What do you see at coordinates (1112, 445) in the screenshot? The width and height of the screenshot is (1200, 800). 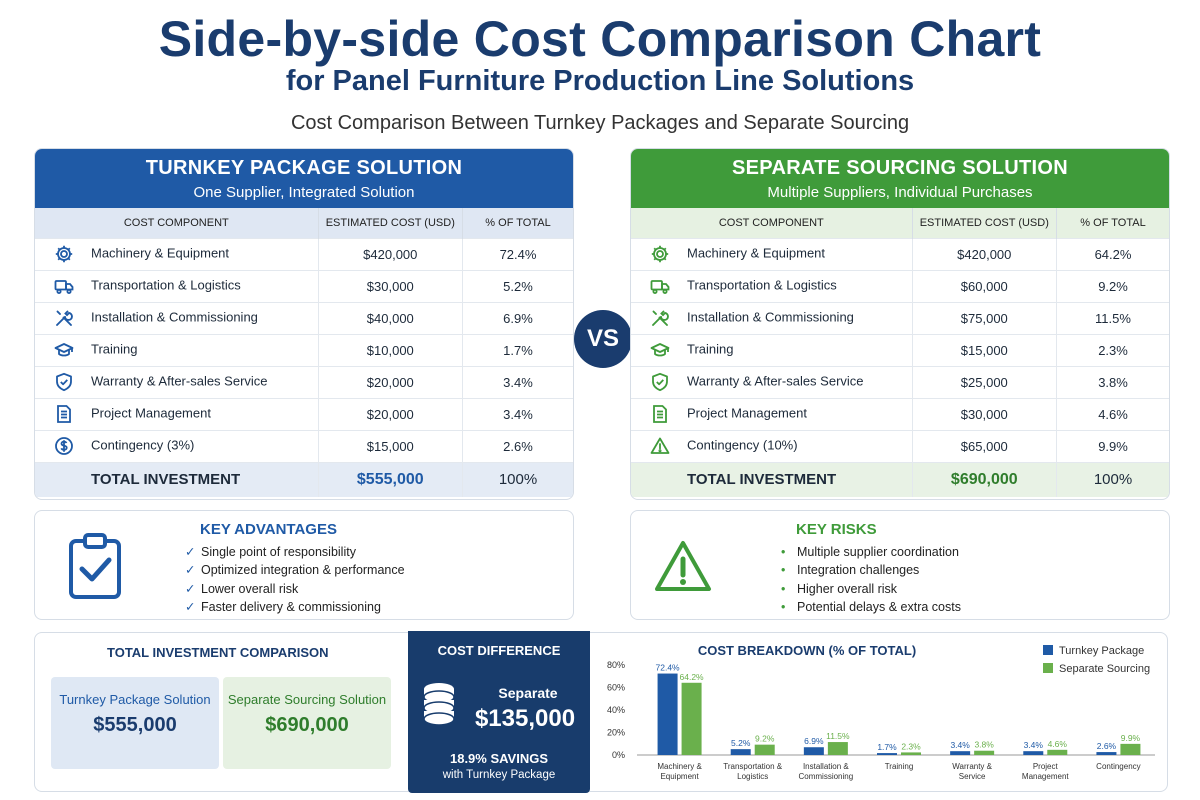 I see `percent-cell: 9.9%` at bounding box center [1112, 445].